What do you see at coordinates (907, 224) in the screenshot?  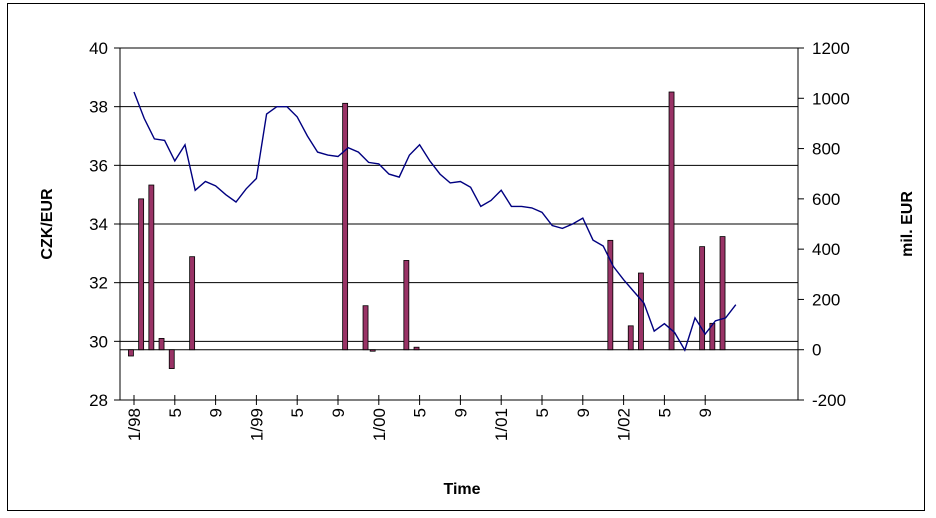 I see `y-axis-right-title: mil. EUR` at bounding box center [907, 224].